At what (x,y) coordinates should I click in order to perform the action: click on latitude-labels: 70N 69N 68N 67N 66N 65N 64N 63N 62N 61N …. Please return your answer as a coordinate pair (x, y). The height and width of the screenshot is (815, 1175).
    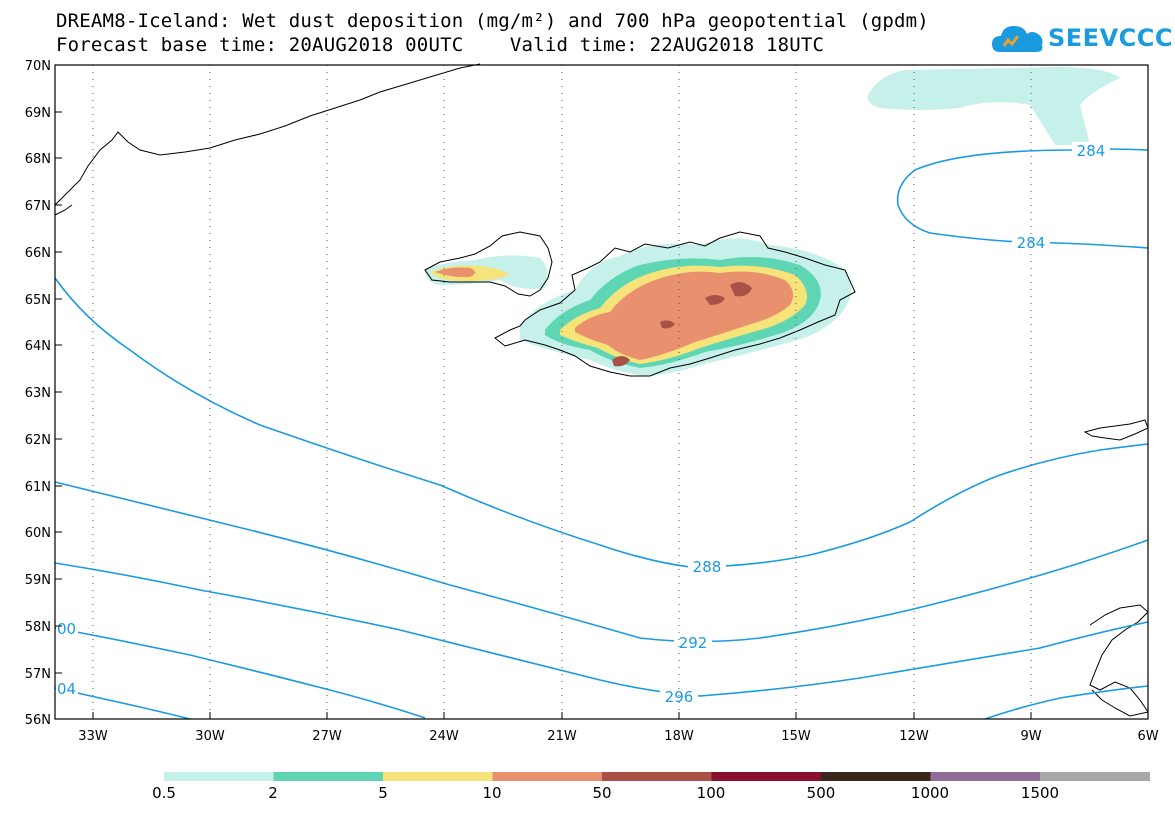
    Looking at the image, I should click on (38, 393).